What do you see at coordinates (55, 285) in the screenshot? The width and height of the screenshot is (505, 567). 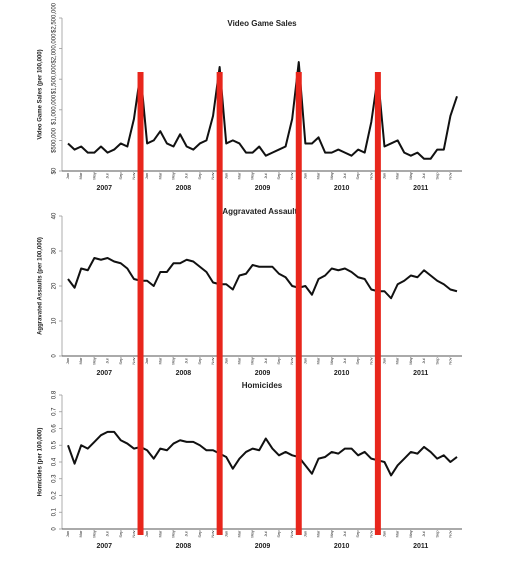 I see `y-tick-label: 20` at bounding box center [55, 285].